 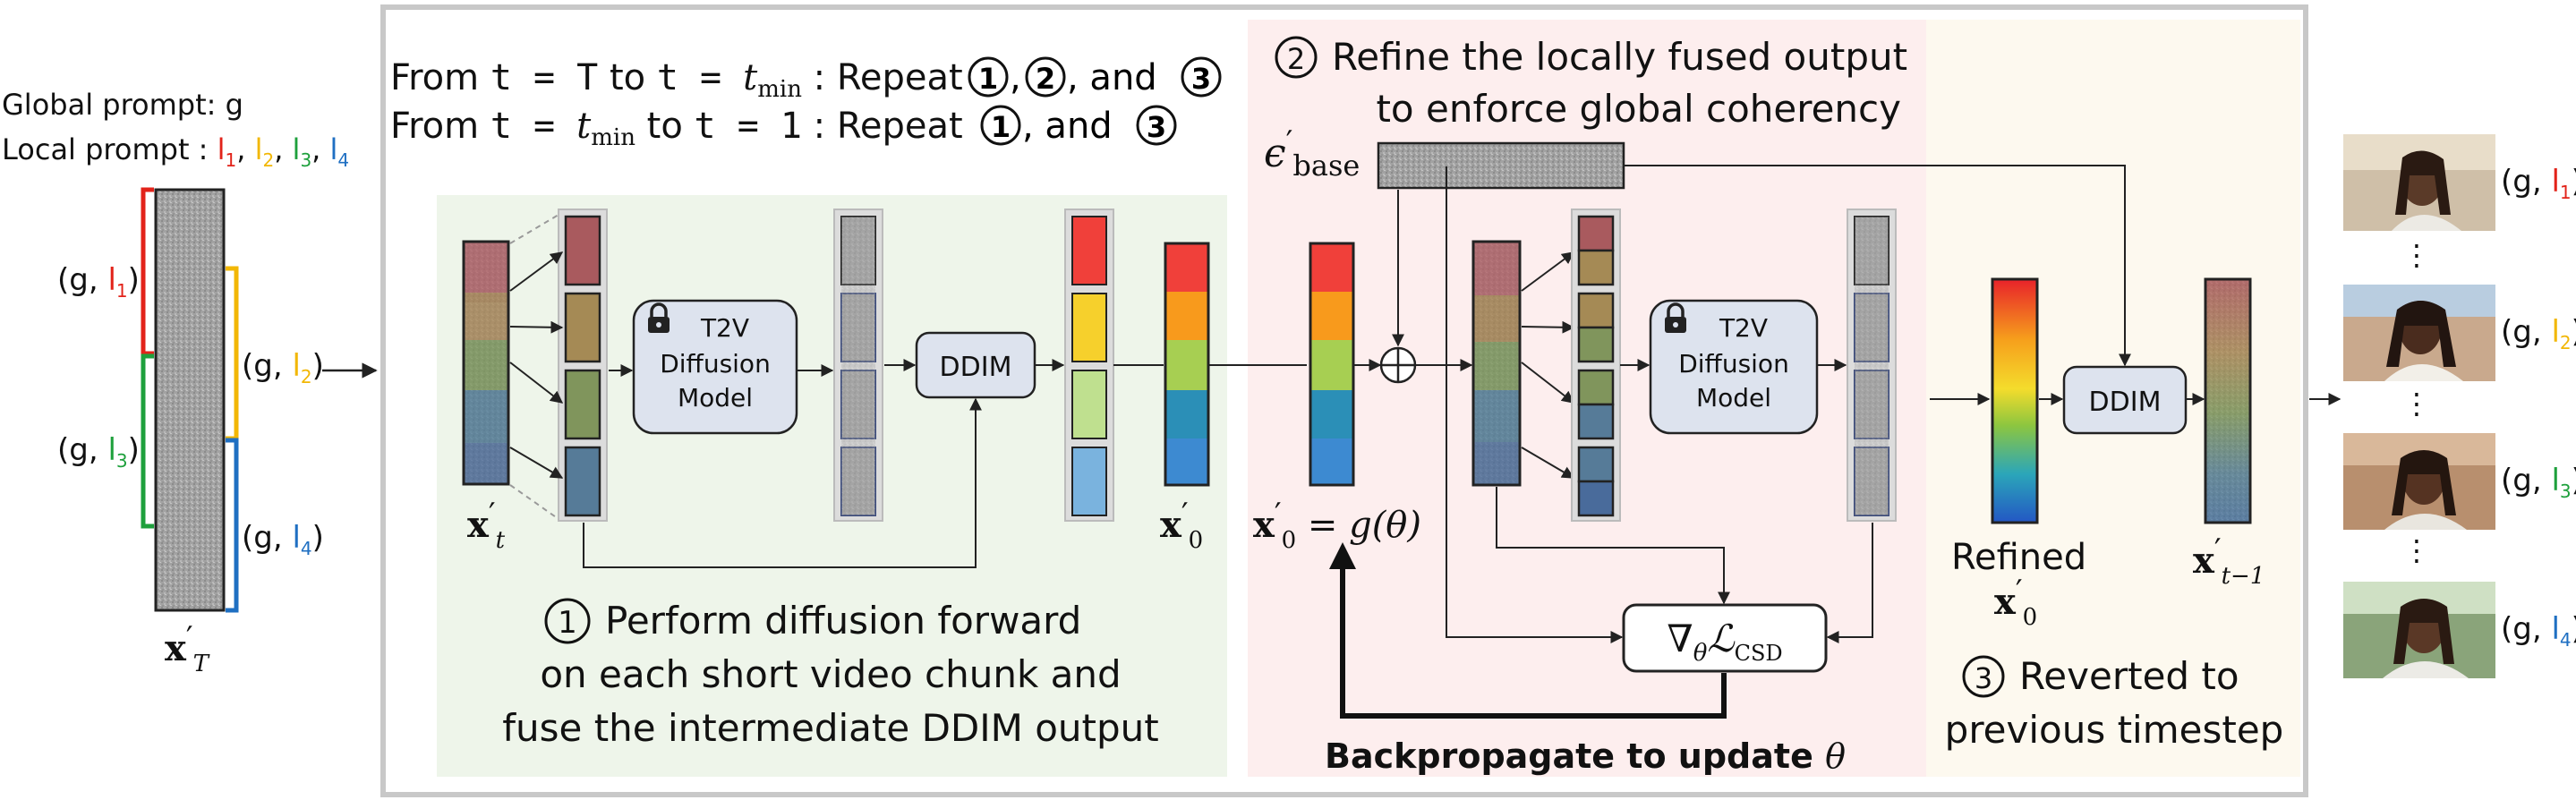 I want to click on lock-icon, so click(x=659, y=317).